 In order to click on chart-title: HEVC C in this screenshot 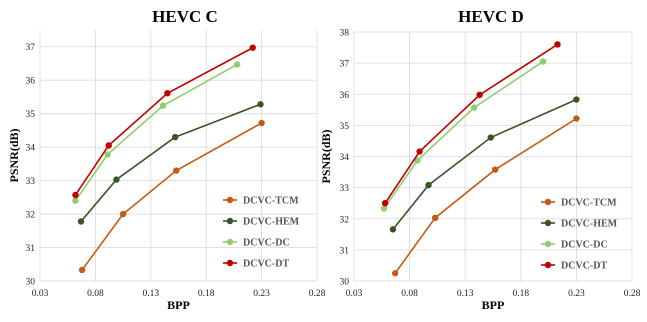, I will do `click(185, 16)`.